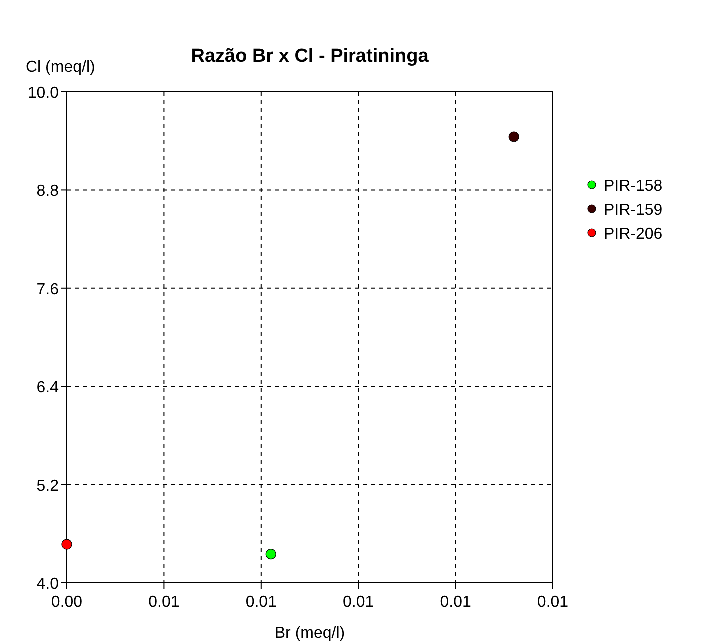 This screenshot has height=644, width=704. I want to click on y-tick-label: 8.8, so click(48, 191).